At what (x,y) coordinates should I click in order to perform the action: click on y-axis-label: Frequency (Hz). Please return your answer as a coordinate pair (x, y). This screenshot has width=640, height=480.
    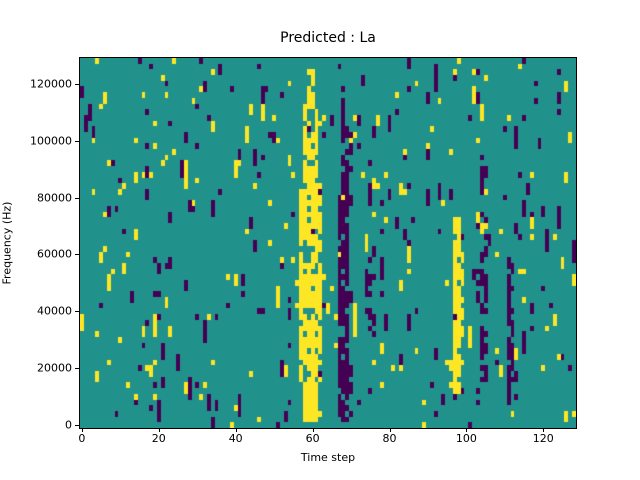
    Looking at the image, I should click on (7, 243).